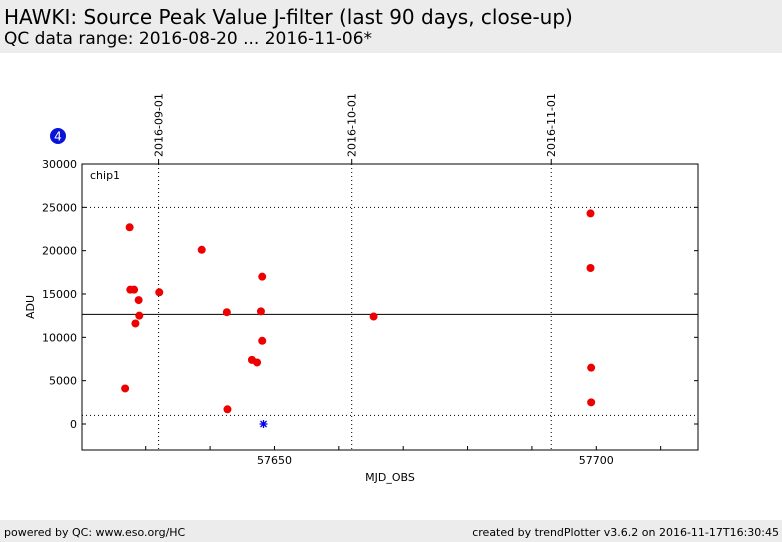 Image resolution: width=782 pixels, height=542 pixels. I want to click on y-tick-label: 0, so click(73, 424).